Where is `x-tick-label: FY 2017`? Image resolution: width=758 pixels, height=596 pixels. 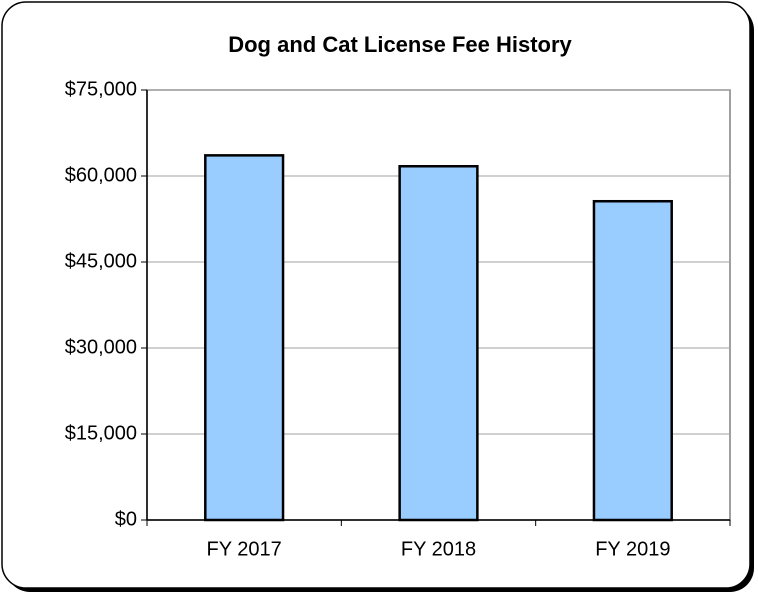
x-tick-label: FY 2017 is located at coordinates (244, 549).